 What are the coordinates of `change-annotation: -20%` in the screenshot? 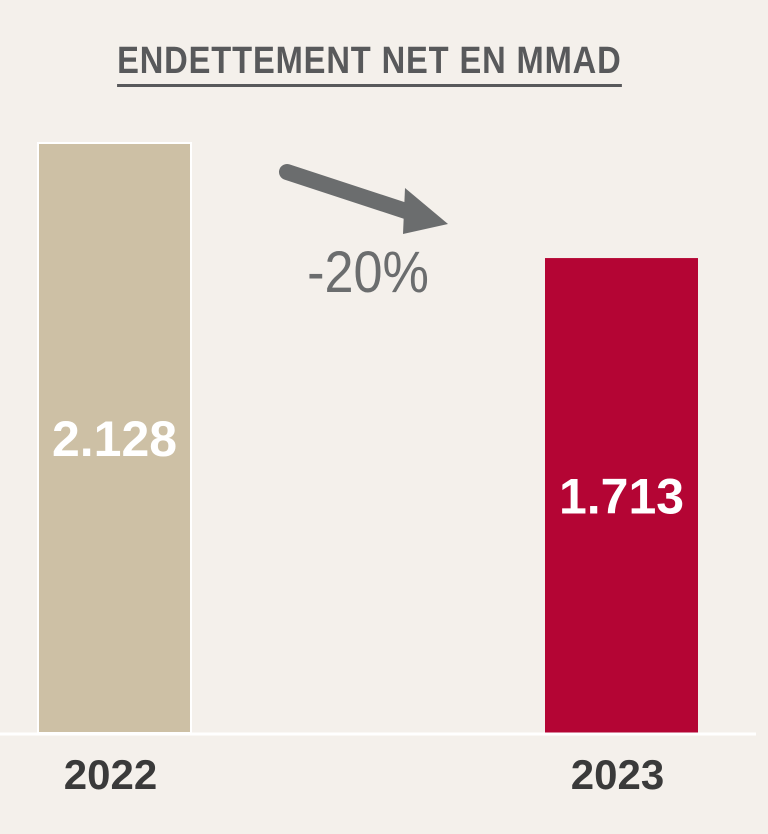 It's located at (368, 271).